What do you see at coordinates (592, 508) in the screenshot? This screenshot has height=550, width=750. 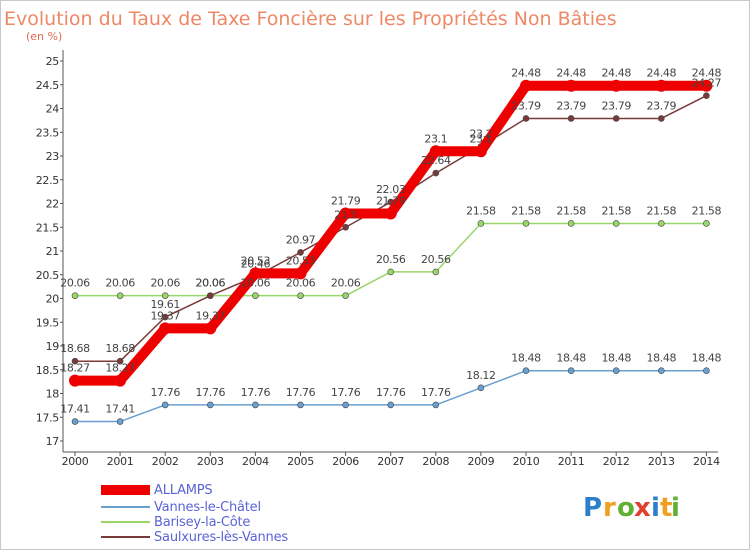 I see `logo-letter: P` at bounding box center [592, 508].